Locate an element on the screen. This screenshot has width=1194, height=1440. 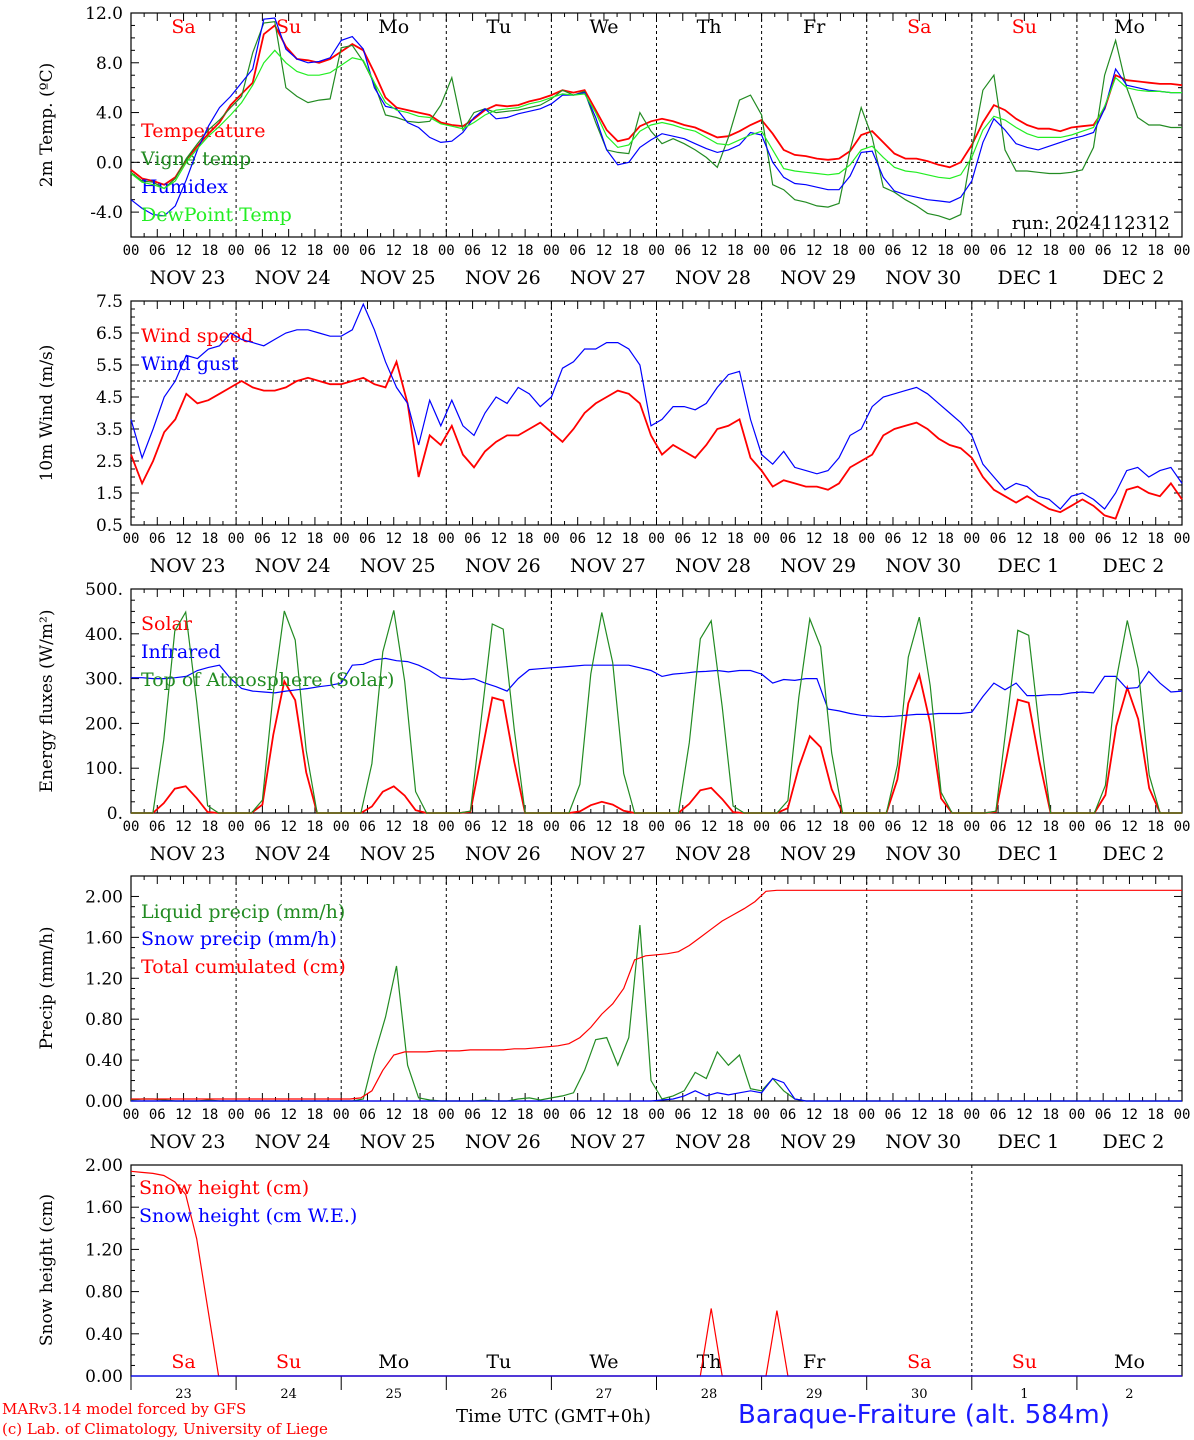
date-label: NOV 28 is located at coordinates (713, 854).